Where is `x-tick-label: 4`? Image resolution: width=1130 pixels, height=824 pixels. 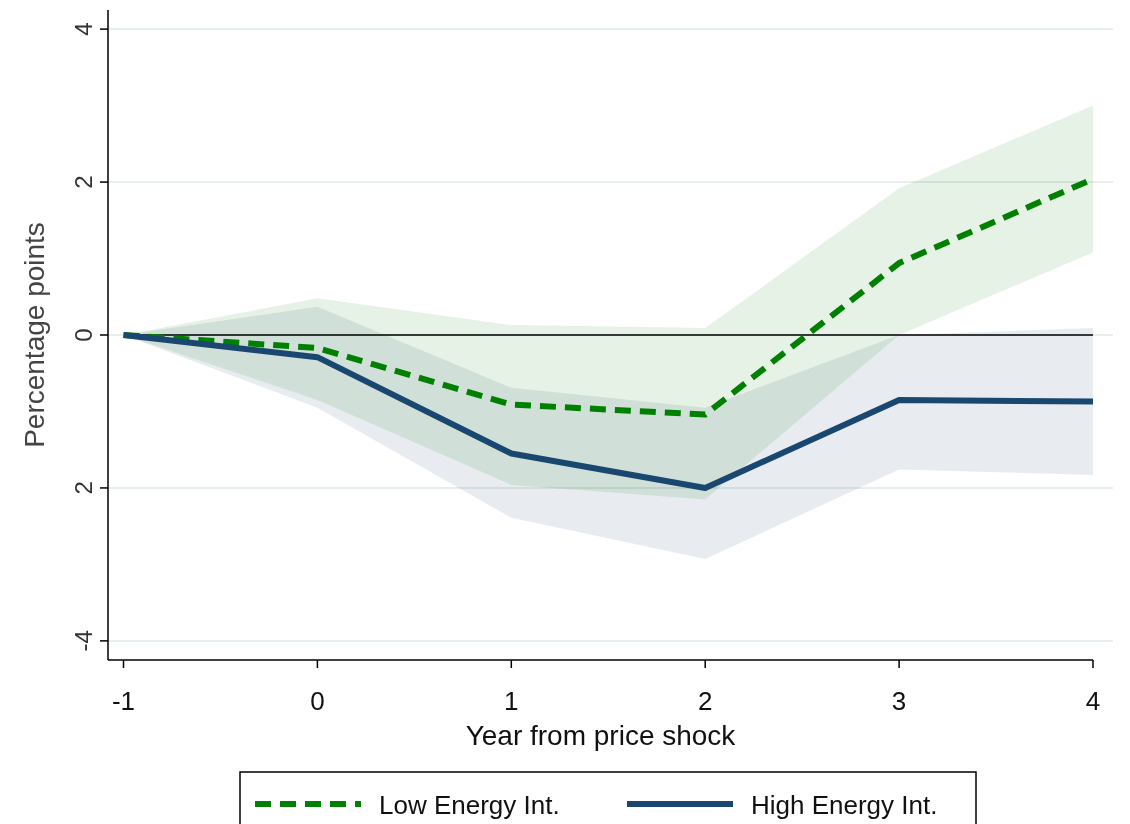
x-tick-label: 4 is located at coordinates (1093, 701).